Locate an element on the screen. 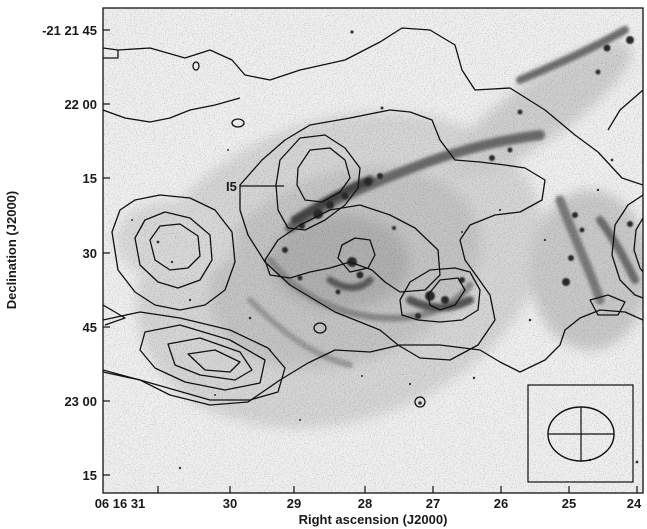 The height and width of the screenshot is (529, 647). x-ticks is located at coordinates (397, 489).